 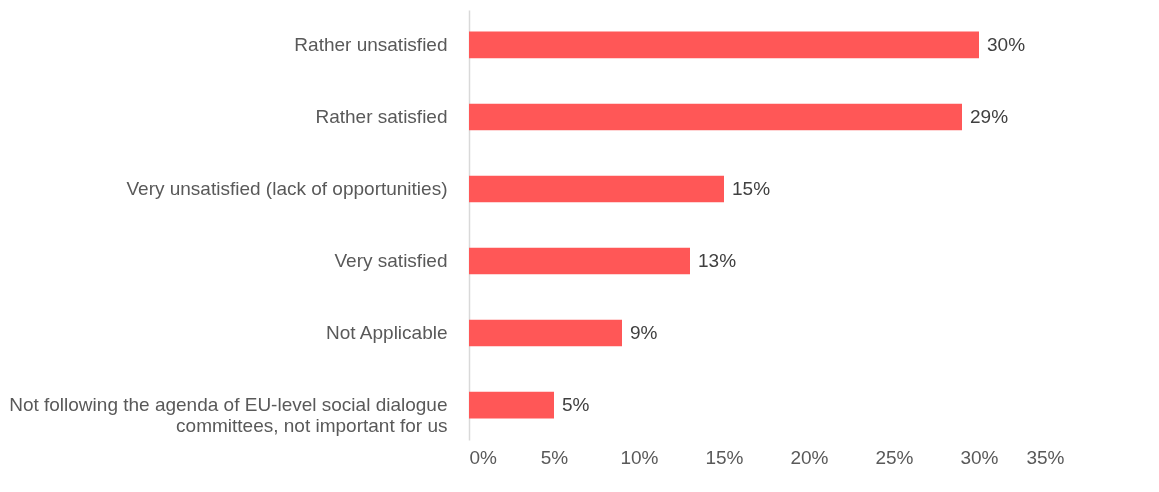 What do you see at coordinates (809, 457) in the screenshot?
I see `x-tick-label: 20%` at bounding box center [809, 457].